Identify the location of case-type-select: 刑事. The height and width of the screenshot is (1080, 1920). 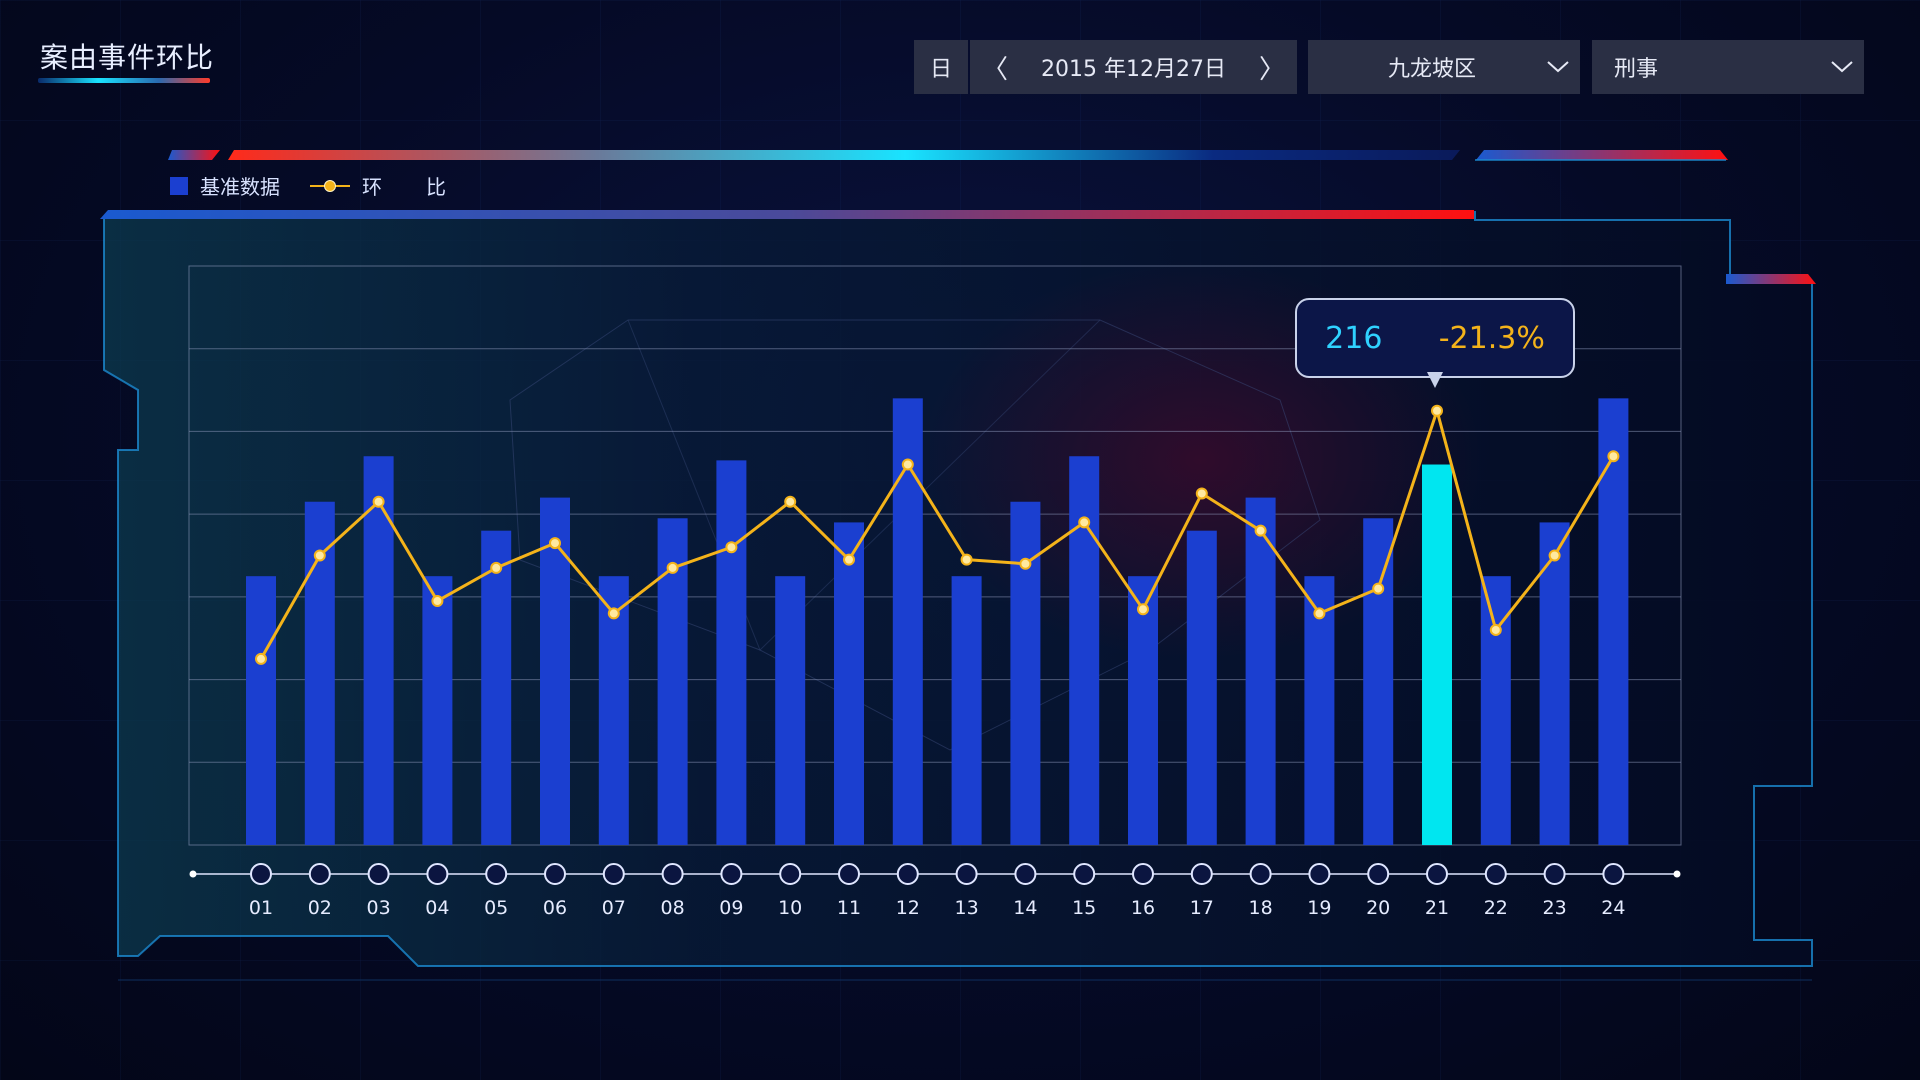
(1728, 67).